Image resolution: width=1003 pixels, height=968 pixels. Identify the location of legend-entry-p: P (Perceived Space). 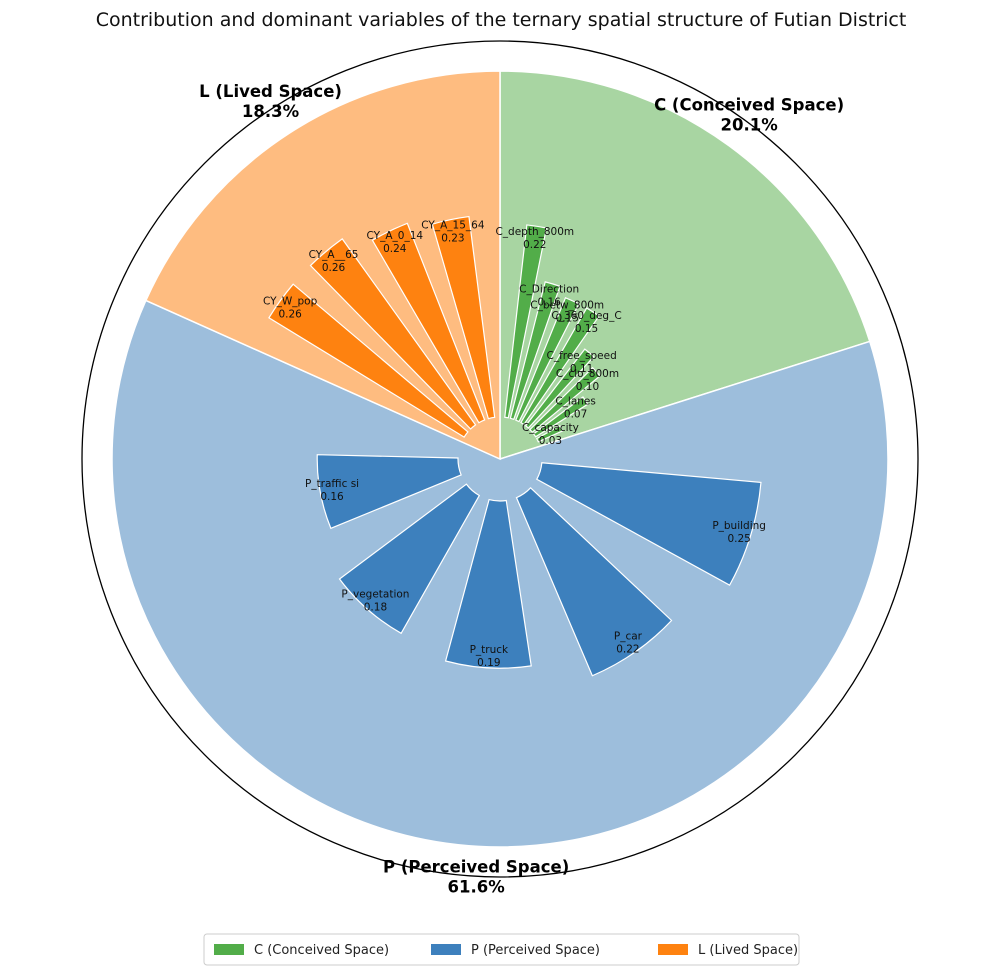
(535, 950).